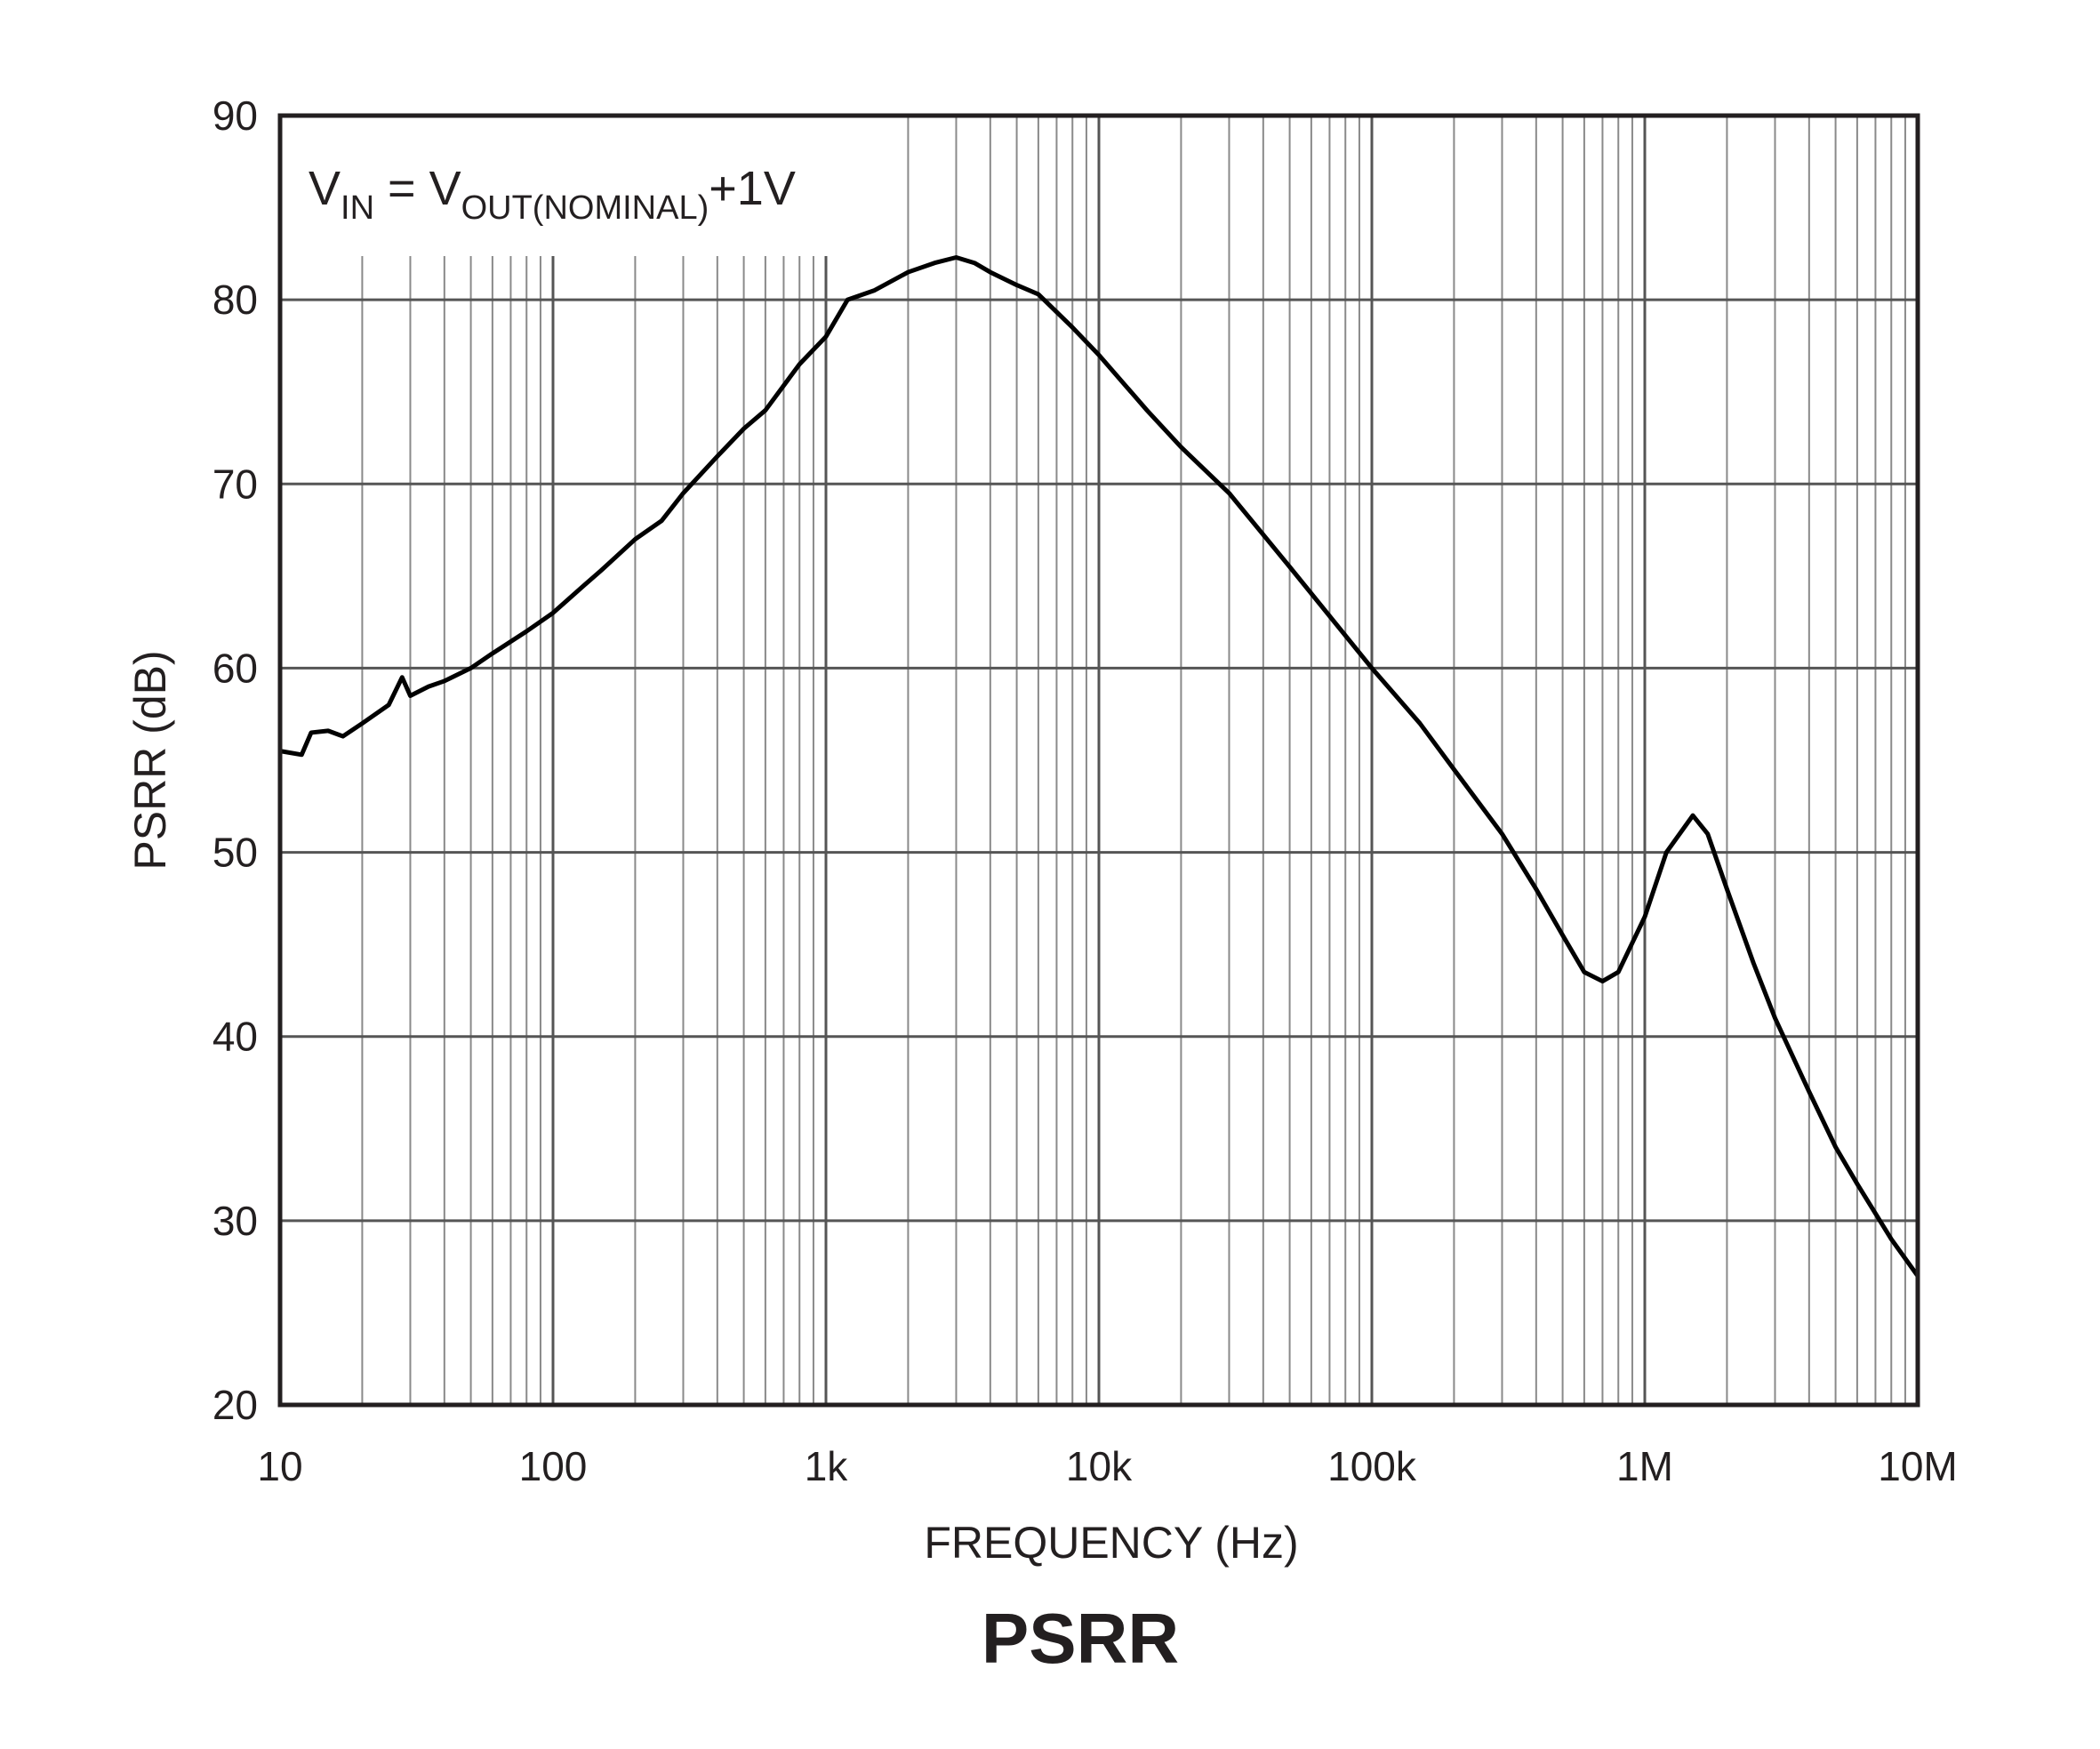 This screenshot has height=1749, width=2100. I want to click on x-tick-label: 10, so click(279, 1466).